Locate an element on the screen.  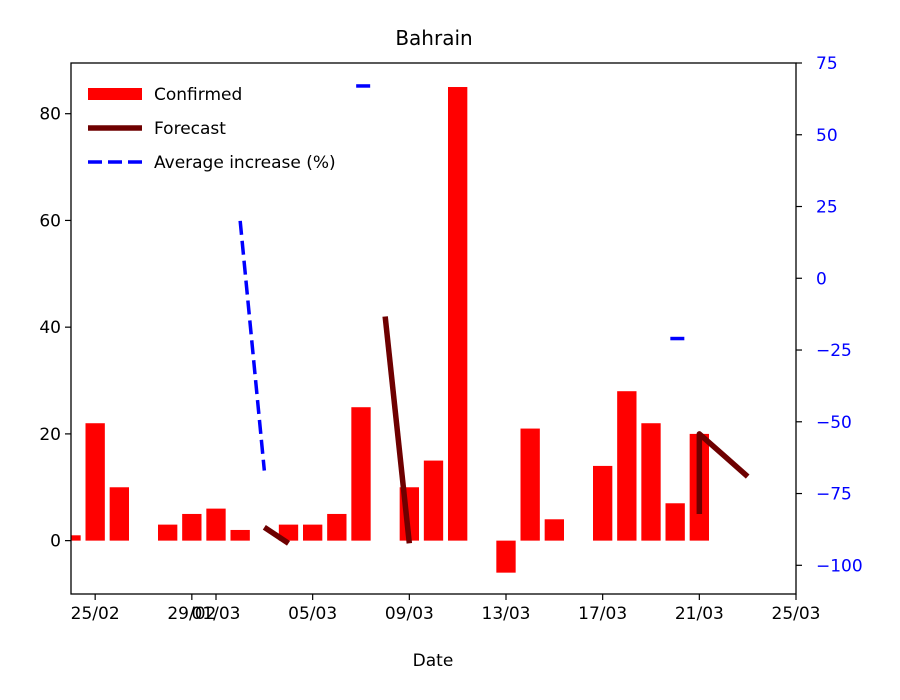
y-right-tick-label-1: 50 is located at coordinates (827, 136).